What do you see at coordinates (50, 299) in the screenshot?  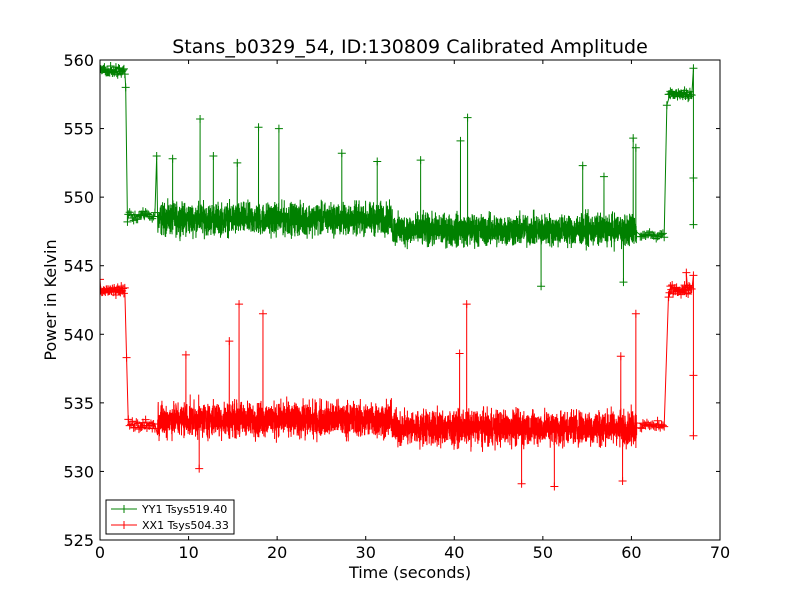 I see `y-axis-label: Power in Kelvin` at bounding box center [50, 299].